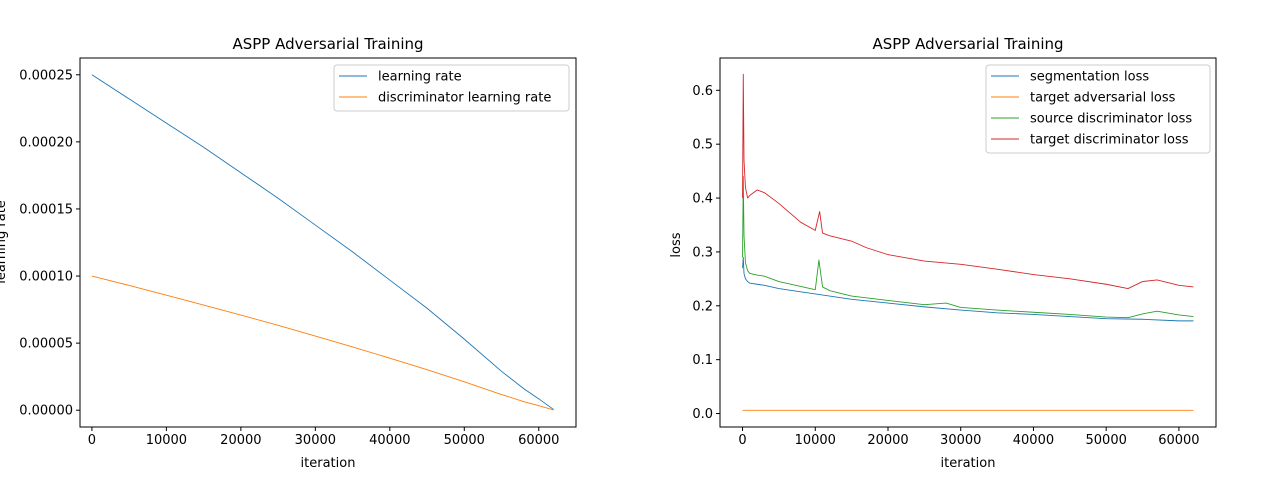  I want to click on y-tick-label: 0.4, so click(702, 199).